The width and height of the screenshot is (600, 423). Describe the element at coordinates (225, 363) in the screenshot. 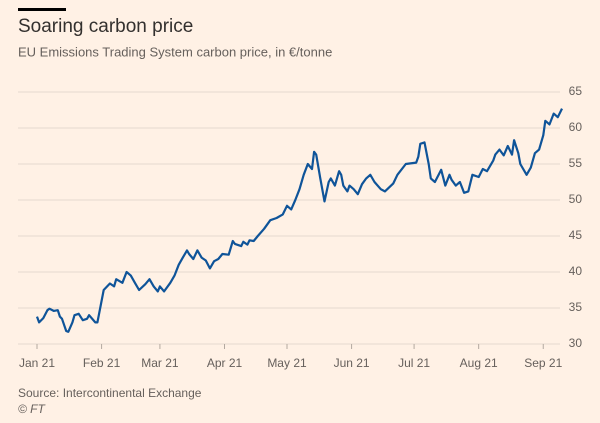

I see `x-tick-label: Apr 21` at that location.